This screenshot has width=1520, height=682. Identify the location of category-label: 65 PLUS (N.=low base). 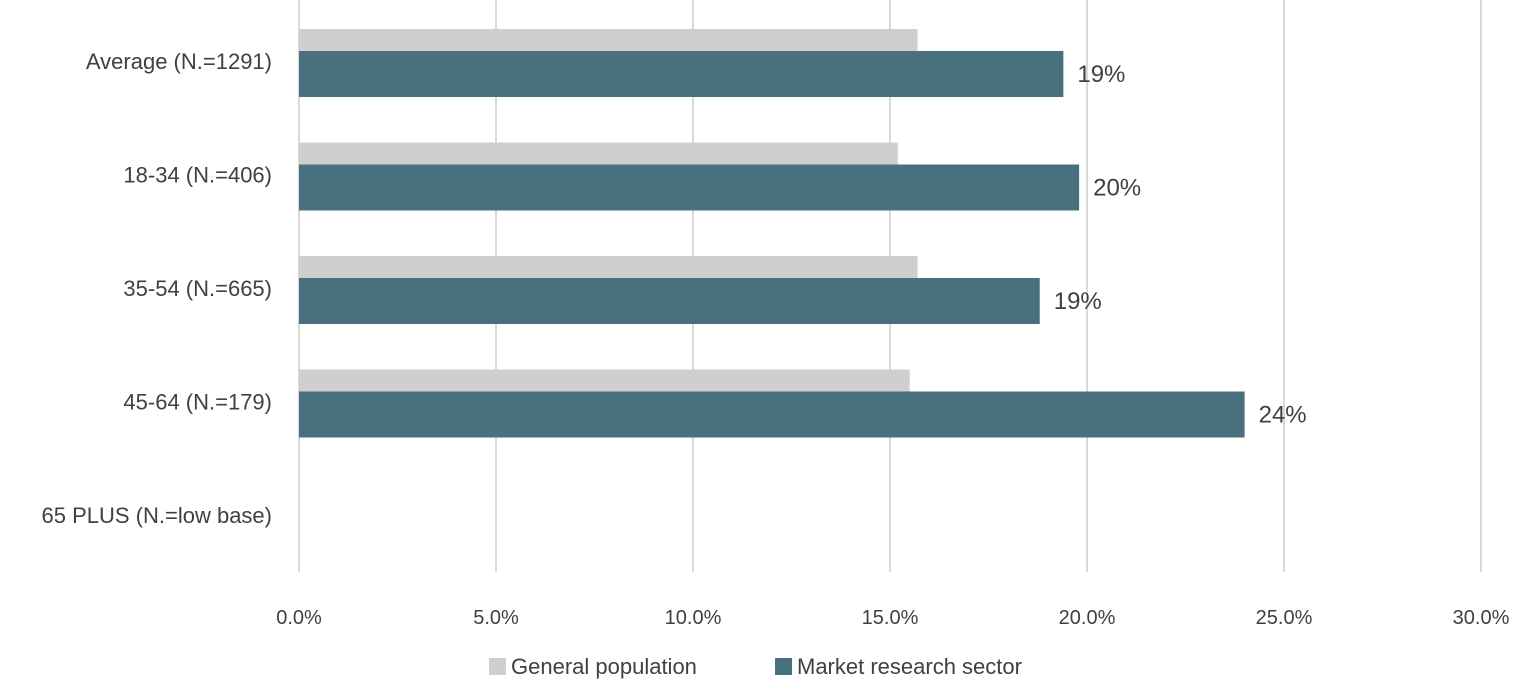
(157, 515).